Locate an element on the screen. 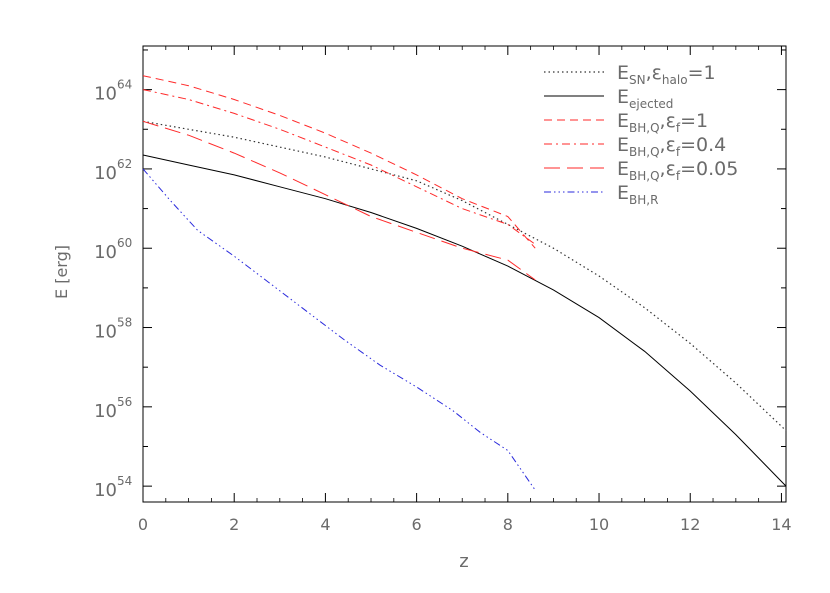  x-tick-label: 10 is located at coordinates (599, 524).